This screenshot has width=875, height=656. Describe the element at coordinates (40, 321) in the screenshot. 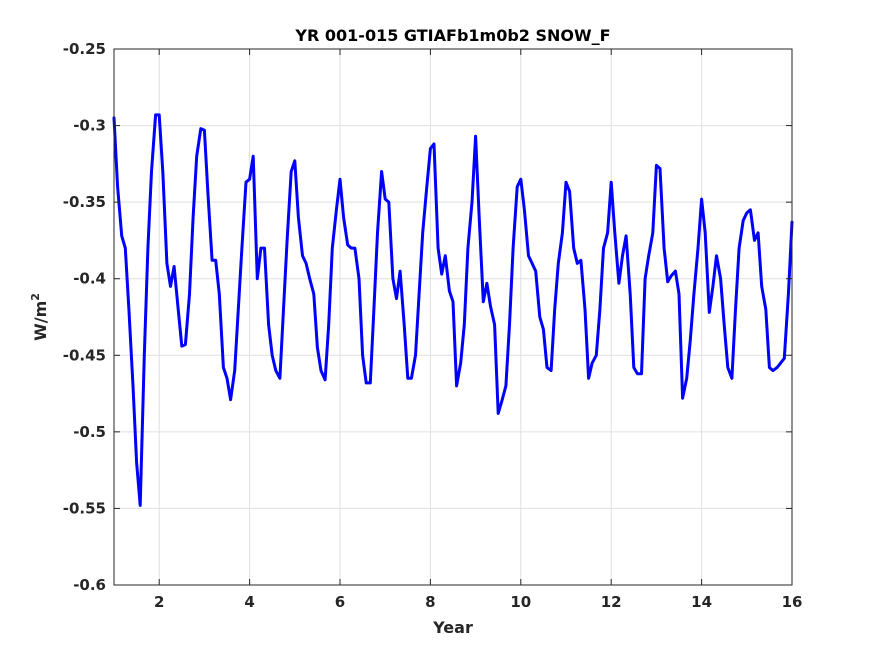

I see `y-axis-label-base: W/m` at that location.